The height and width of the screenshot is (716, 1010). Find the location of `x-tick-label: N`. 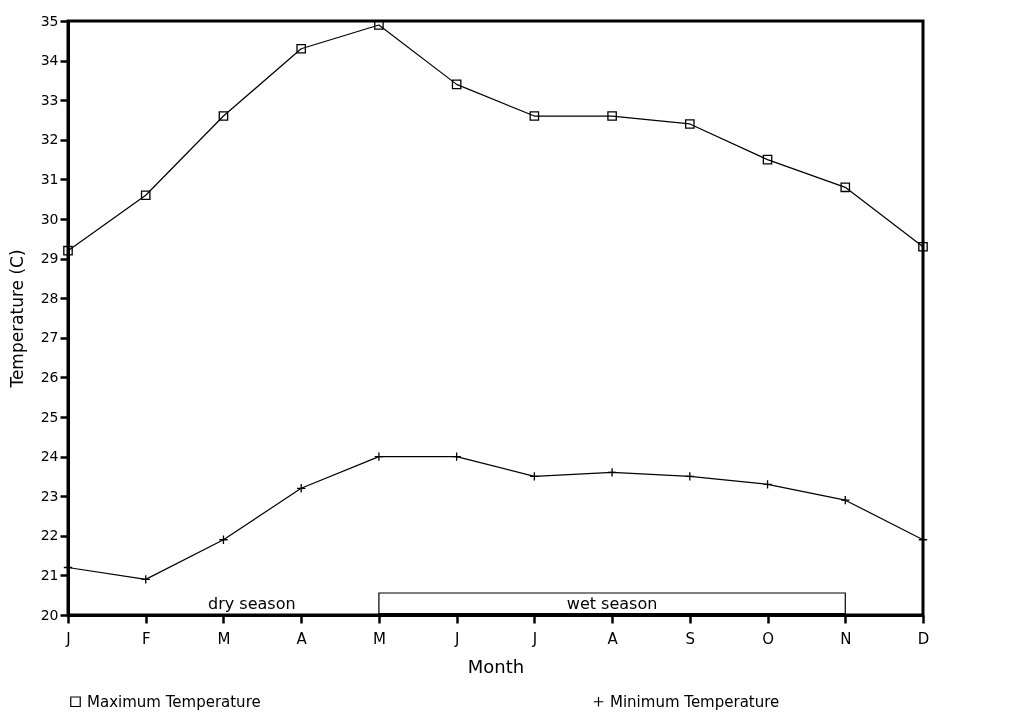

x-tick-label: N is located at coordinates (846, 638).